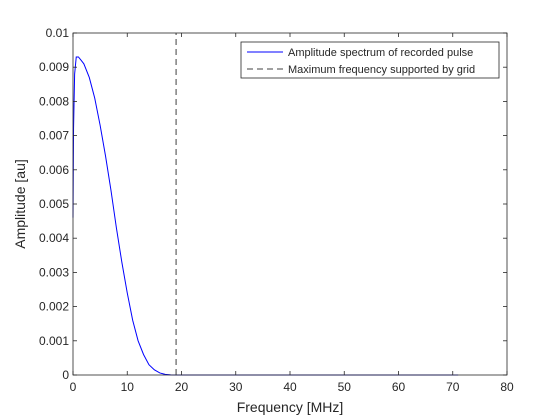 The height and width of the screenshot is (420, 560). I want to click on y-tick-label: 0.004, so click(54, 238).